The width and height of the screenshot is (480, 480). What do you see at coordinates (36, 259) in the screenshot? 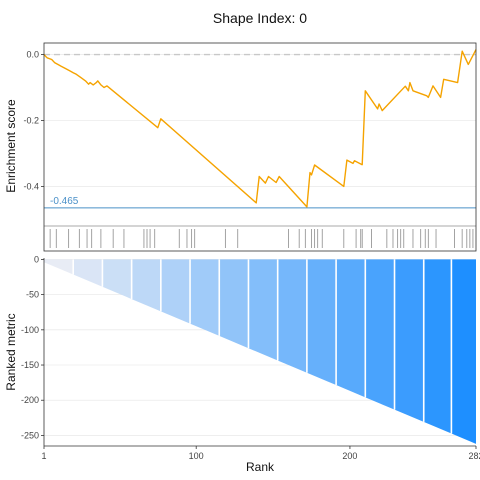
I see `metric-y-tick-label: 0` at bounding box center [36, 259].